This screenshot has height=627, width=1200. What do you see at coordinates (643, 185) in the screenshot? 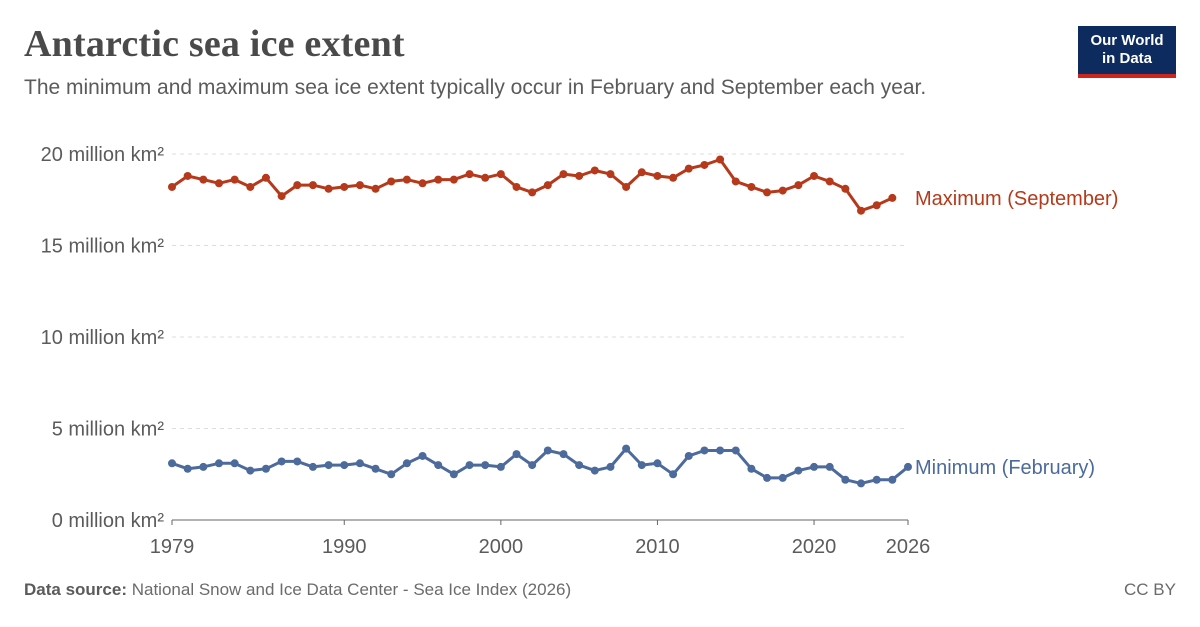
I see `series-maximum: Maximum (September)` at bounding box center [643, 185].